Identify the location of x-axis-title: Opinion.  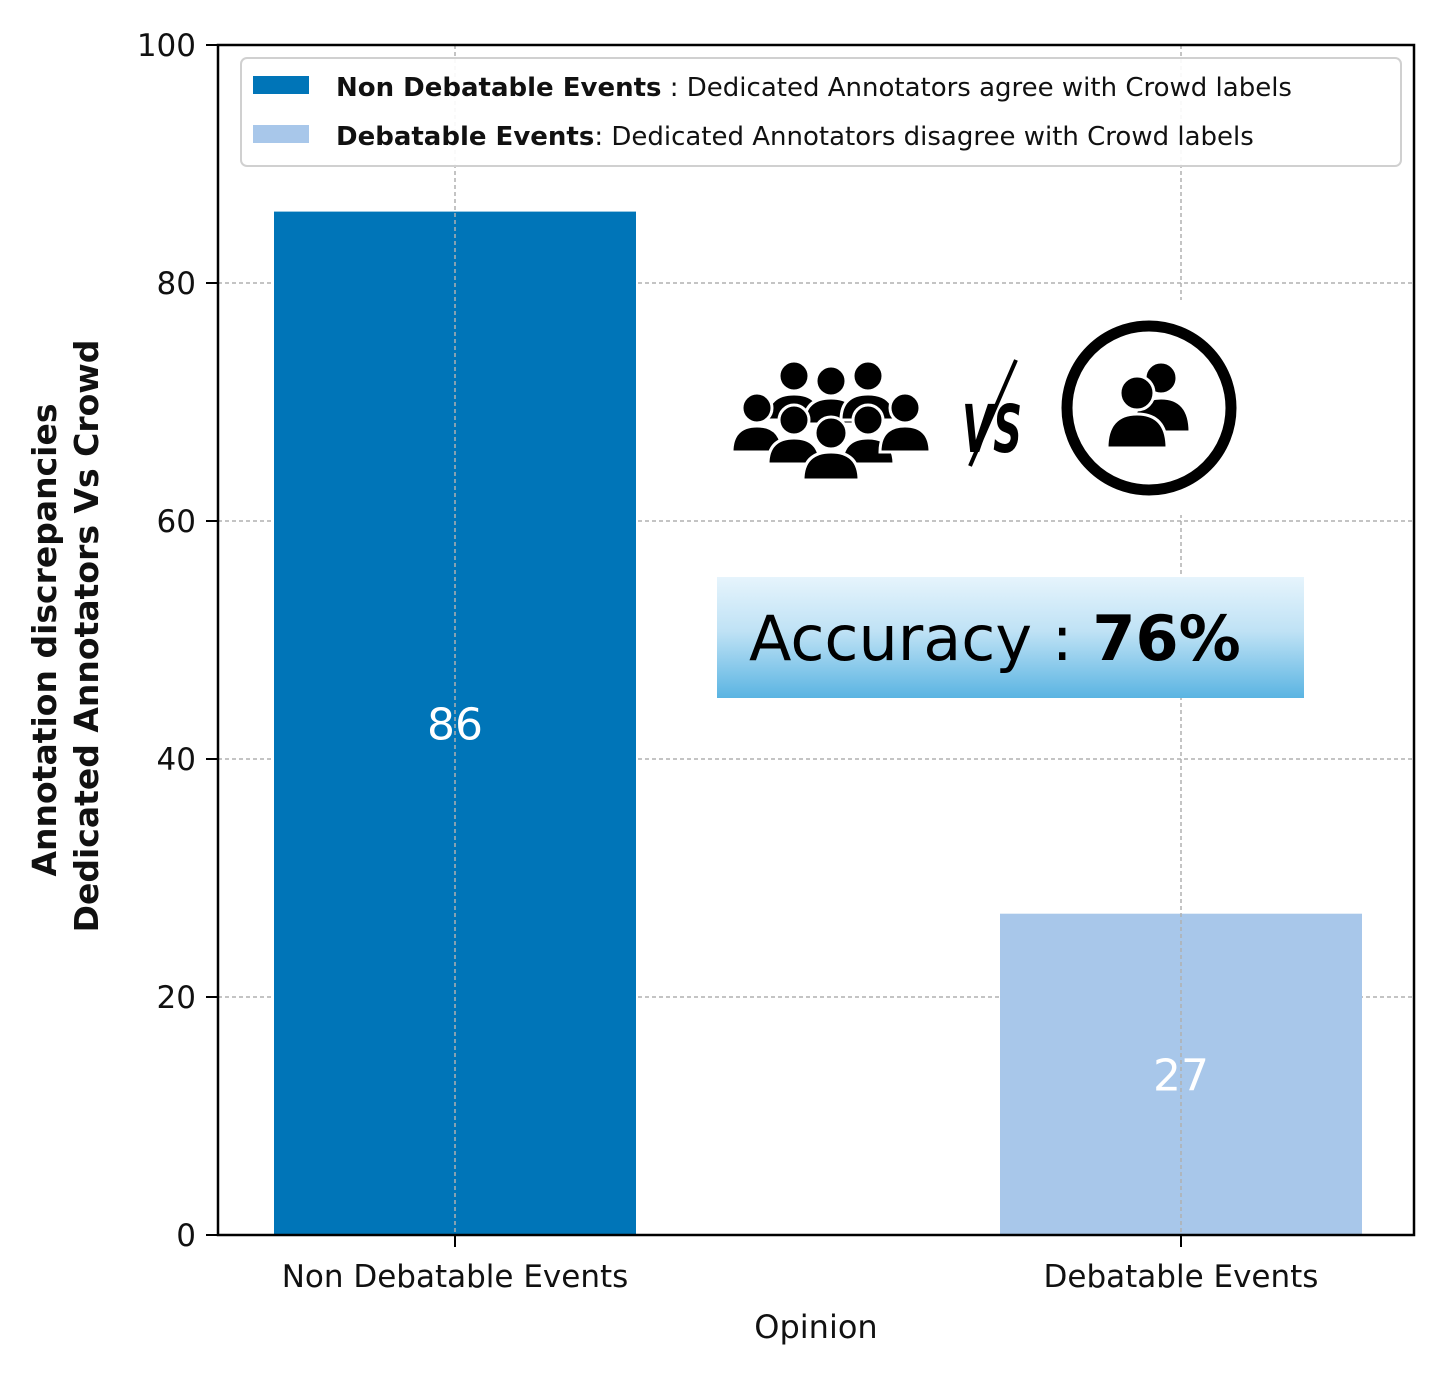
(815, 1327).